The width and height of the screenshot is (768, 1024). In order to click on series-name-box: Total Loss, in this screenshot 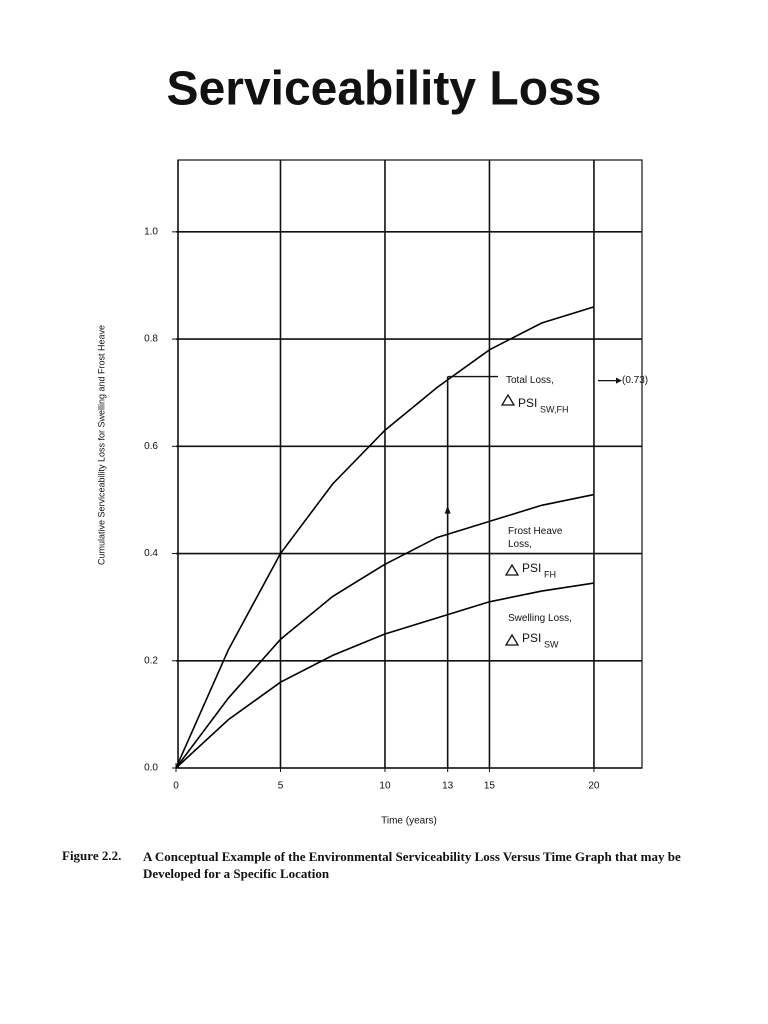, I will do `click(530, 380)`.